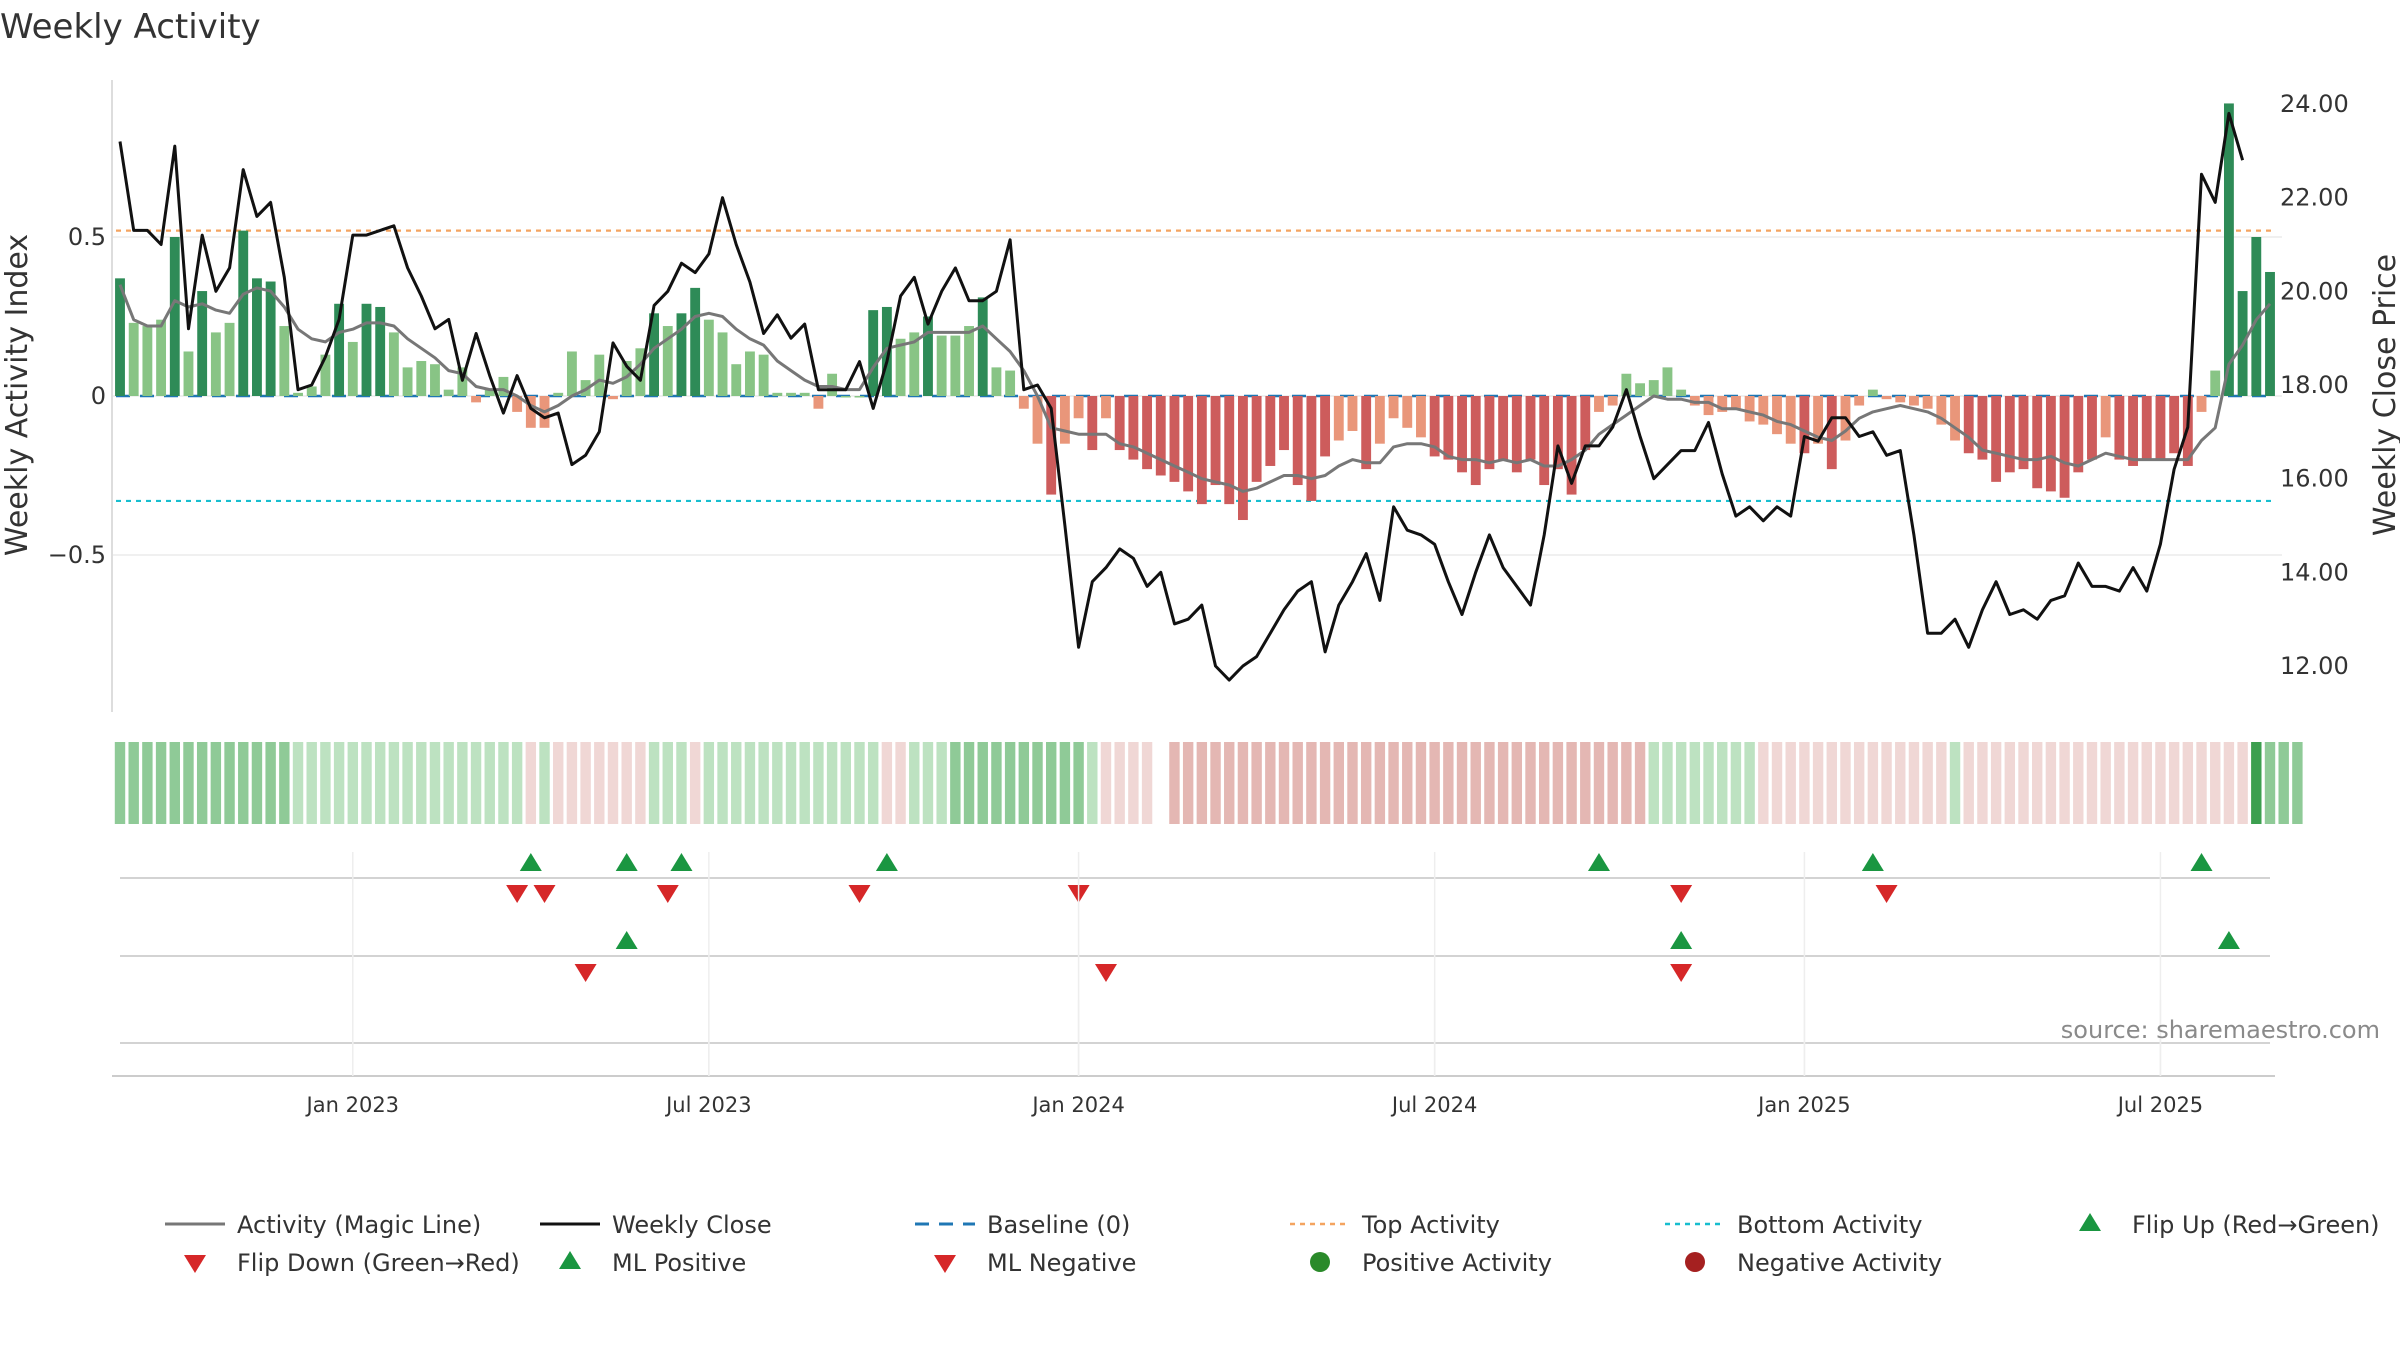  I want to click on legend-swatch, so click(195, 1264).